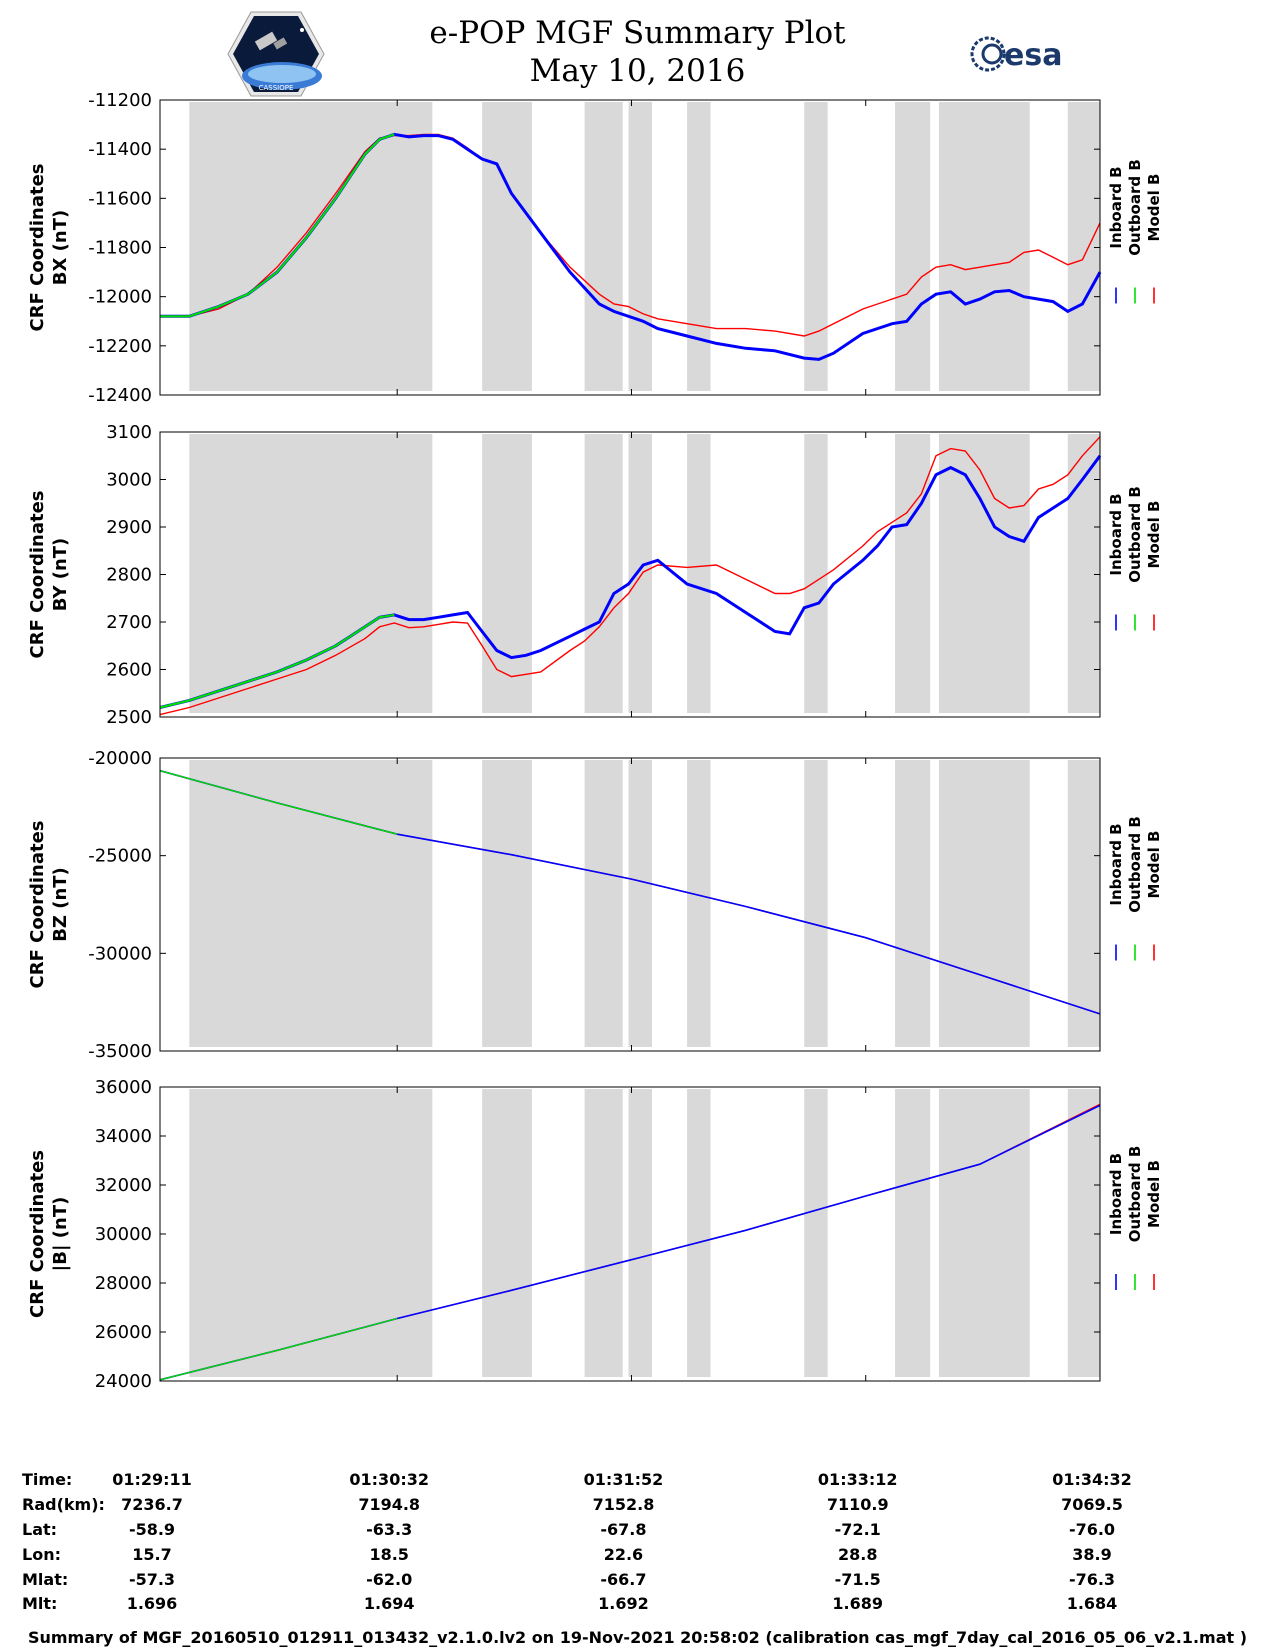 Image resolution: width=1275 pixels, height=1650 pixels. I want to click on info-value: 01:30:32, so click(389, 1479).